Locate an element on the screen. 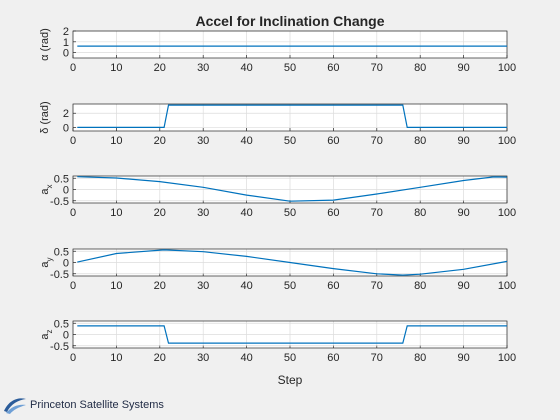  x-axis-label: Step is located at coordinates (290, 380).